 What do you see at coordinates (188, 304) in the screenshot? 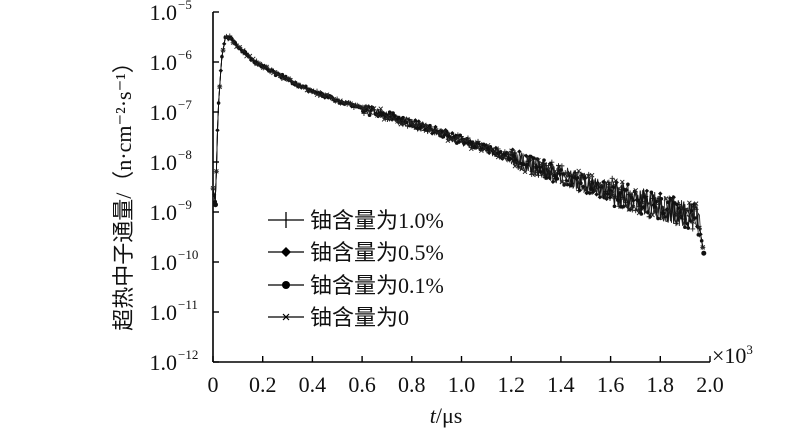
I see `y-tick-exponent: −11` at bounding box center [188, 304].